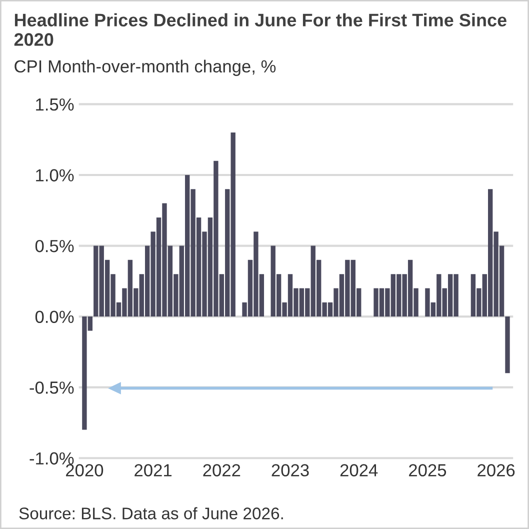 The width and height of the screenshot is (529, 529). Describe the element at coordinates (54, 317) in the screenshot. I see `y-tick-label: 0.0%` at that location.